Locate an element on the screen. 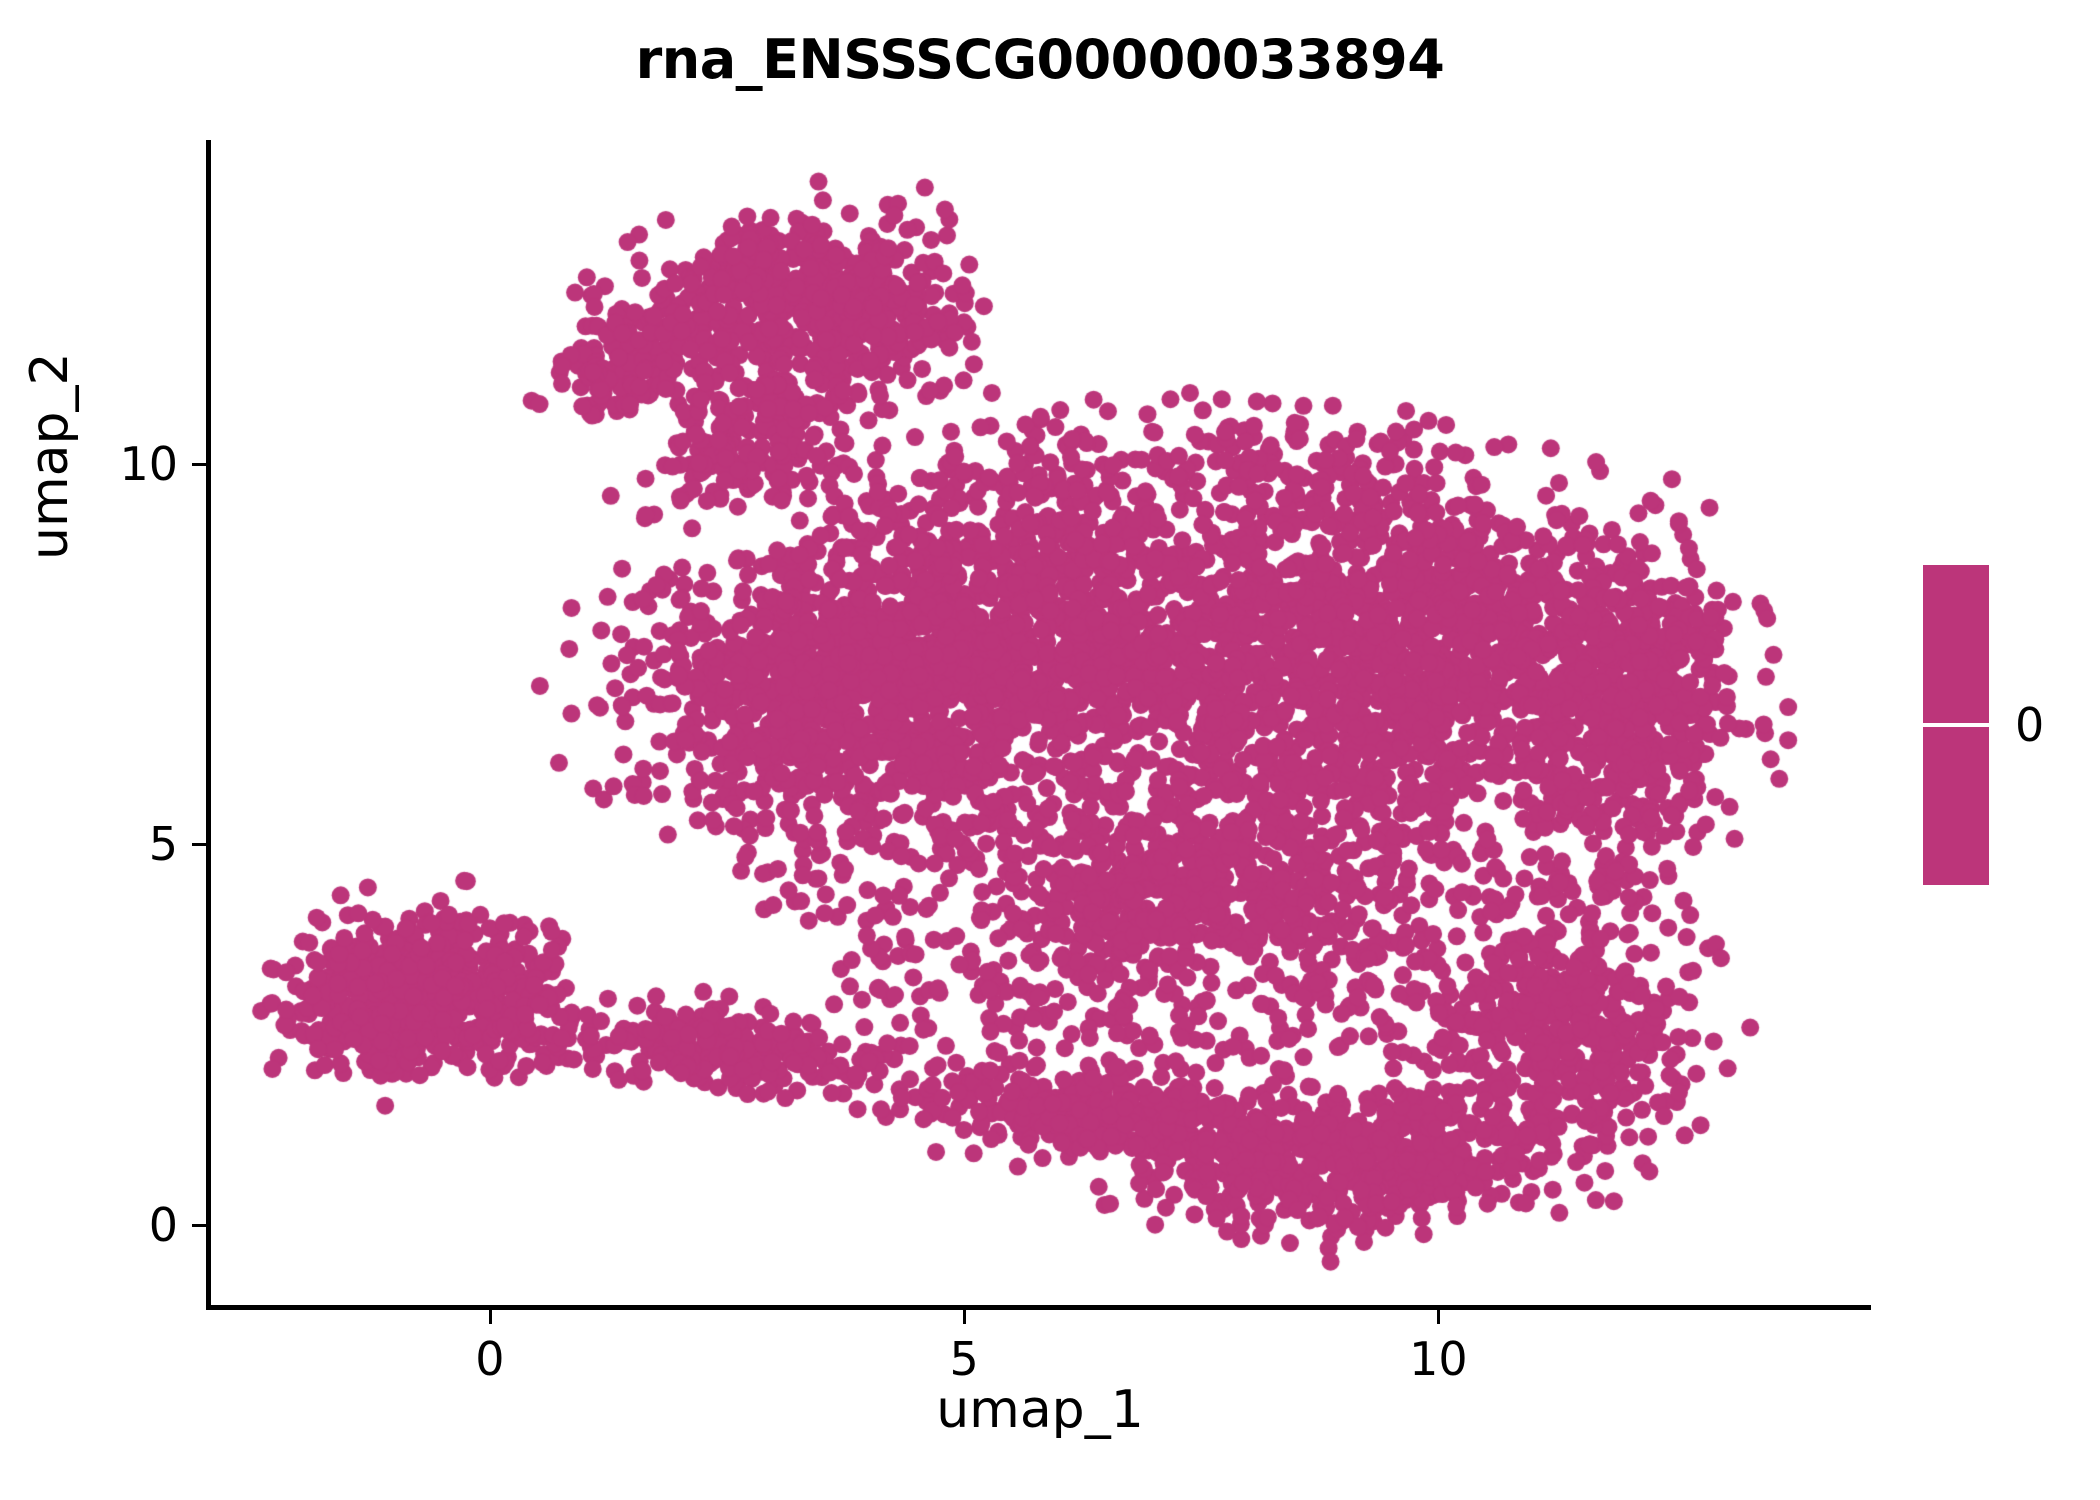 The width and height of the screenshot is (2100, 1500). x-tick-label: 10 is located at coordinates (1438, 1359).